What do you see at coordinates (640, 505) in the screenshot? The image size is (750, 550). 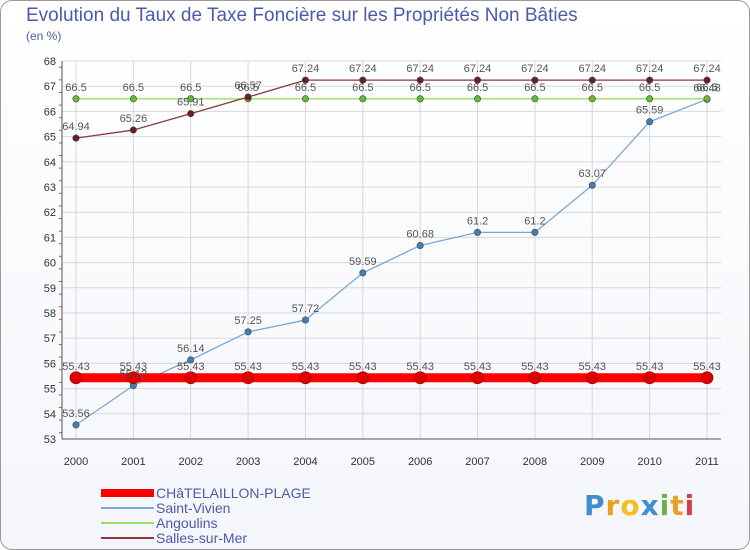 I see `proxiti-logo: Proxiti` at bounding box center [640, 505].